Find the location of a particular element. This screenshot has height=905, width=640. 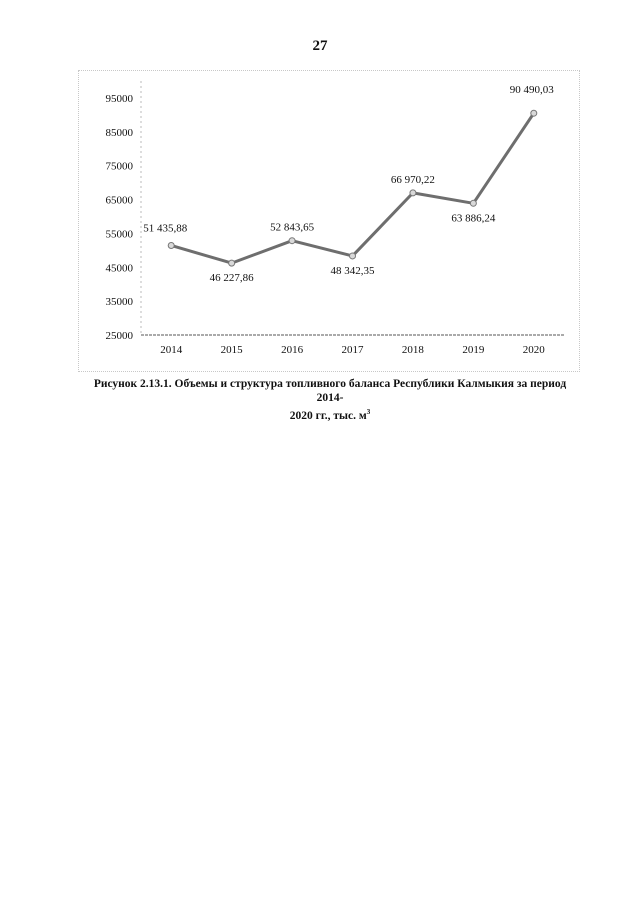

data-label: 46 227,86 is located at coordinates (232, 278).